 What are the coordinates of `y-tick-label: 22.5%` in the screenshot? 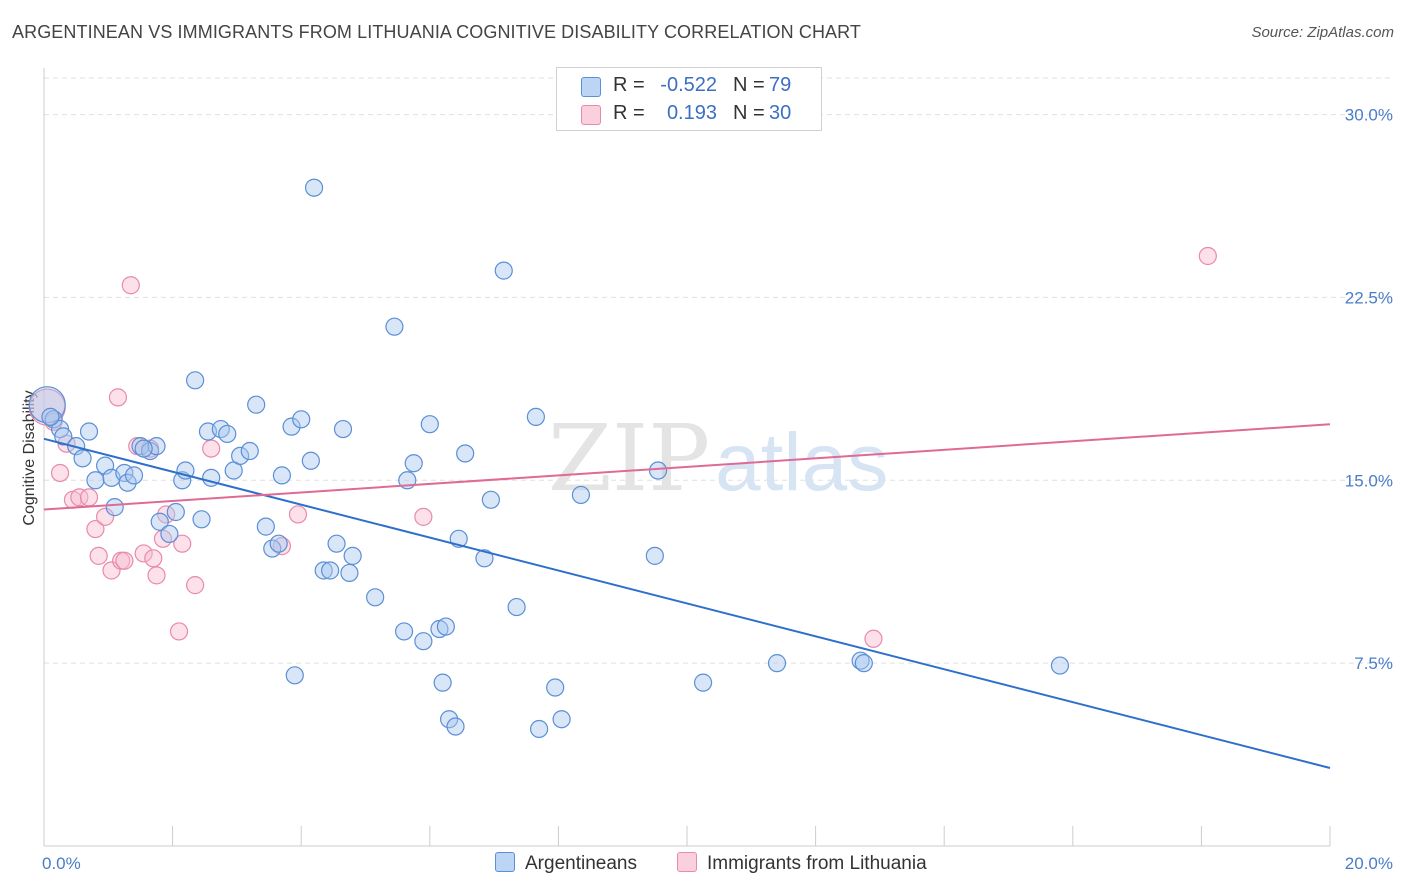 It's located at (1369, 297).